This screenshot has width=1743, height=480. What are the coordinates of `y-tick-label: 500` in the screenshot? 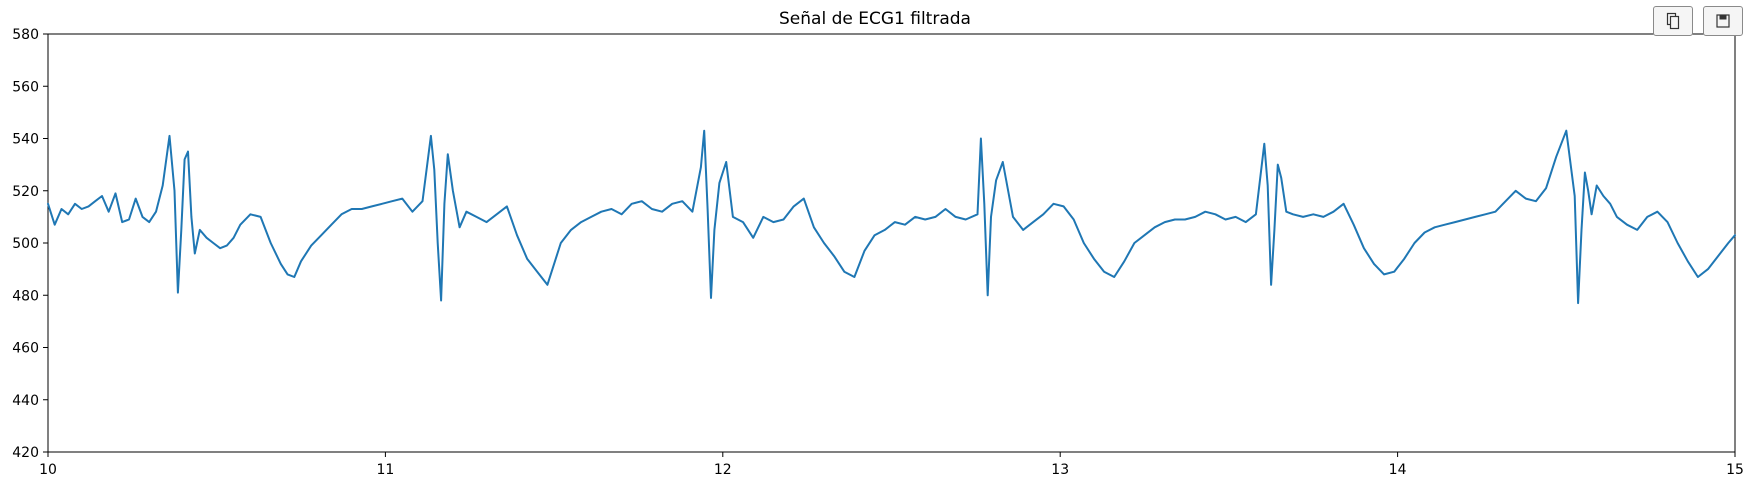 It's located at (25, 244).